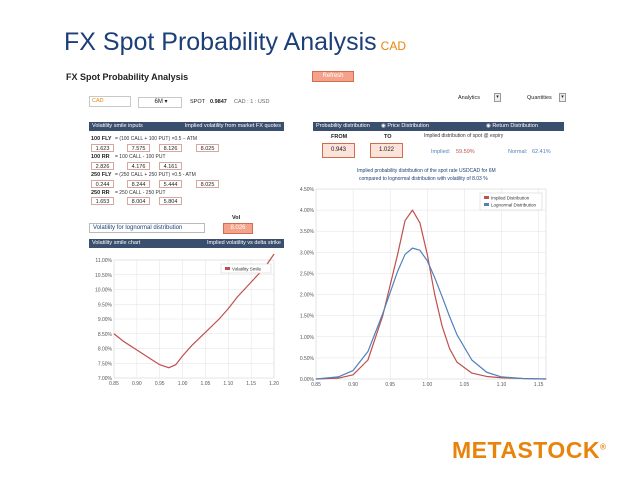  I want to click on vol-cell: 7.575, so click(138, 148).